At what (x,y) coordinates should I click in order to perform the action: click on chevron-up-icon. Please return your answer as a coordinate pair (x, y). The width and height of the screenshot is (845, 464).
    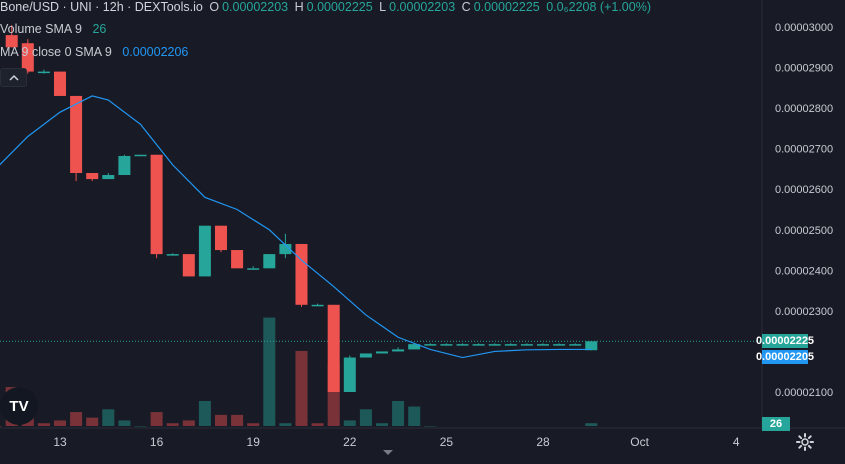
    Looking at the image, I should click on (13, 77).